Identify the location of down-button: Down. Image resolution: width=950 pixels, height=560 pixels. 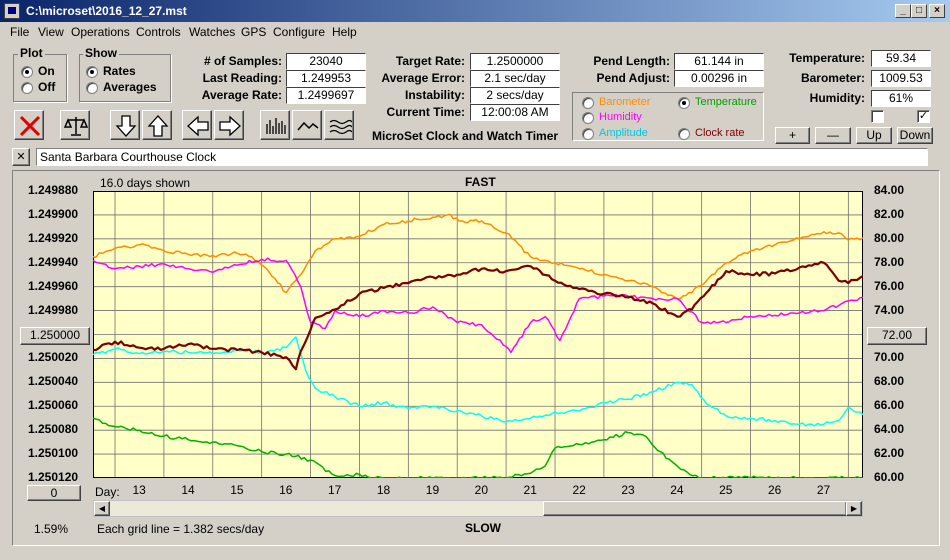
(915, 135).